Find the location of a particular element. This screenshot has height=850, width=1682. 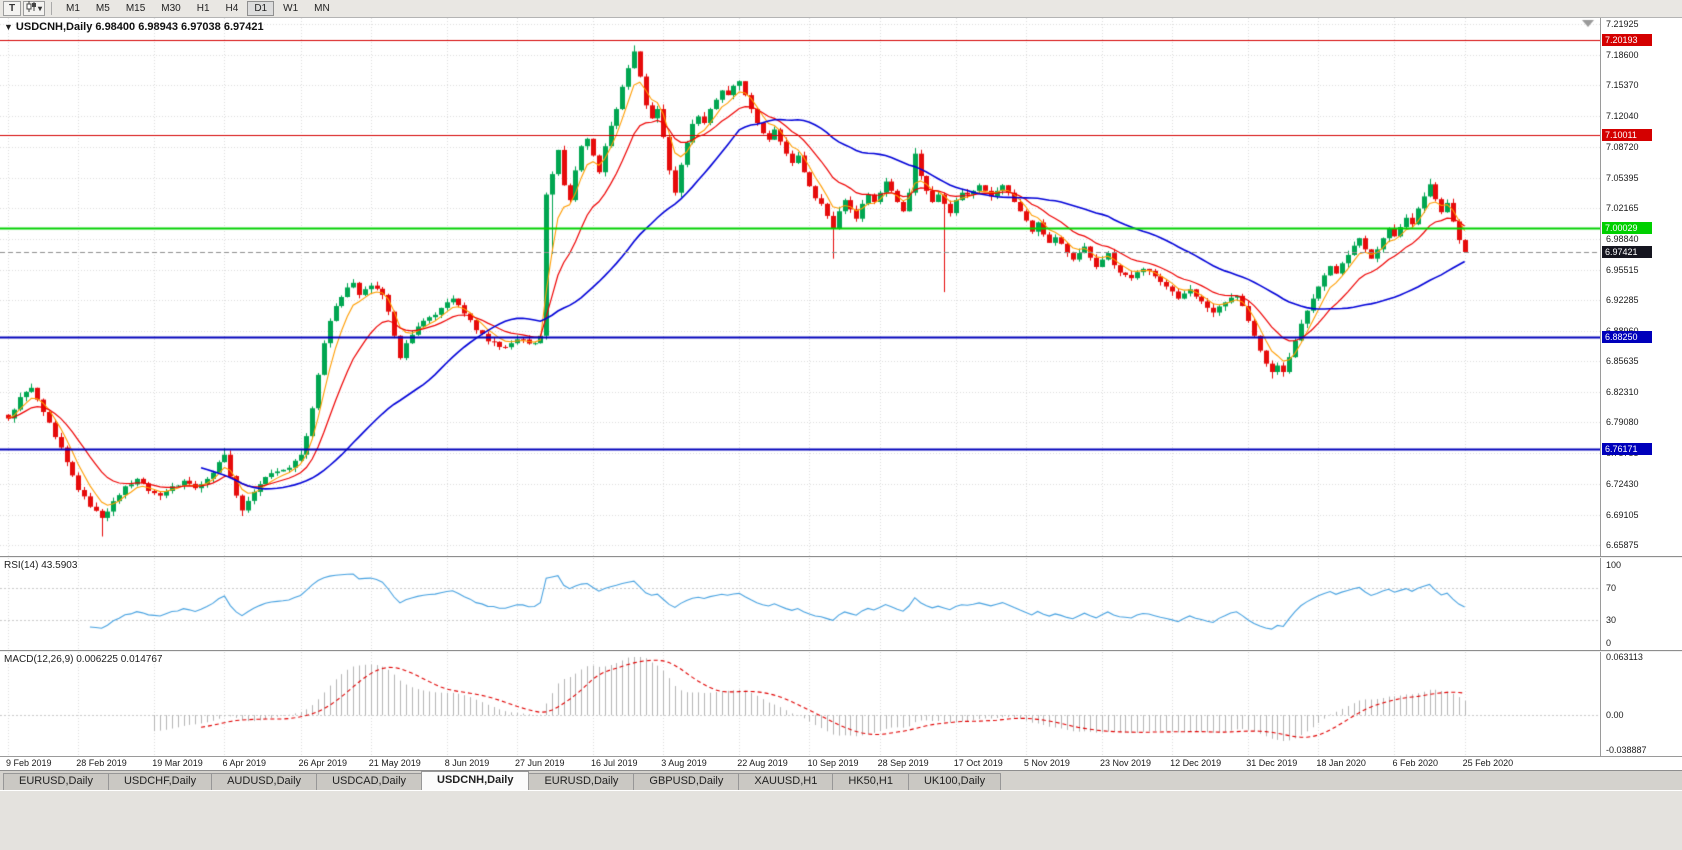

rsi-axis-label: 70 is located at coordinates (1611, 588).